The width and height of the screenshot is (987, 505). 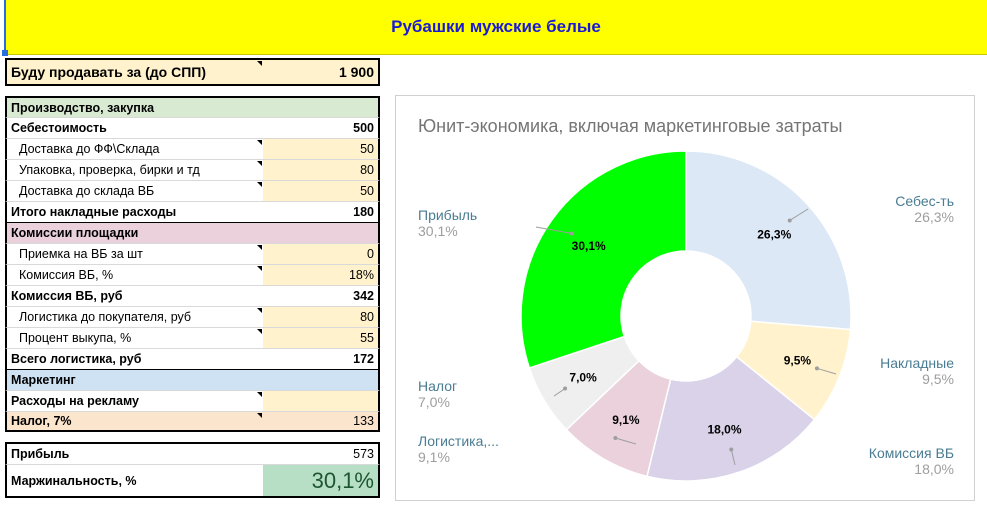 I want to click on row-label-text: Логистика до покупателя, руб, so click(x=105, y=317).